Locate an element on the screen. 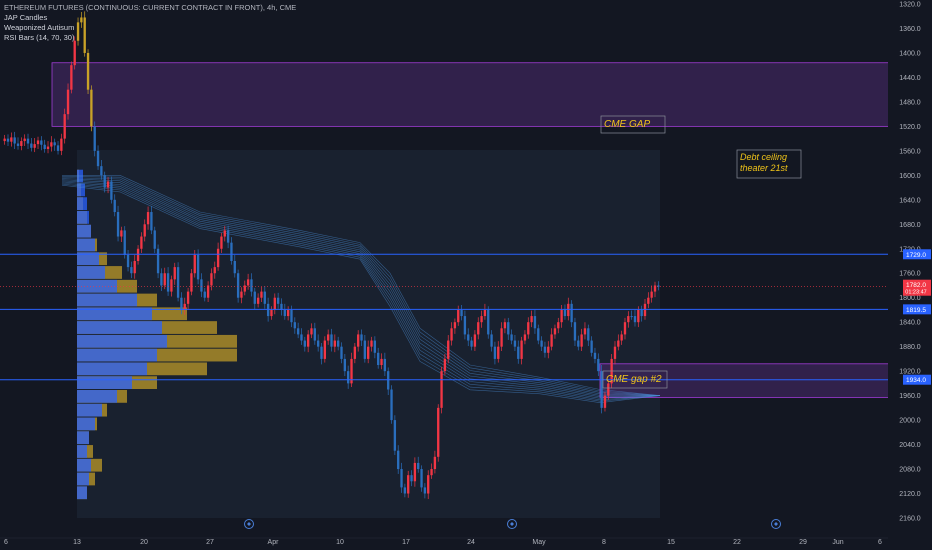  event-marker-icon is located at coordinates (249, 524).